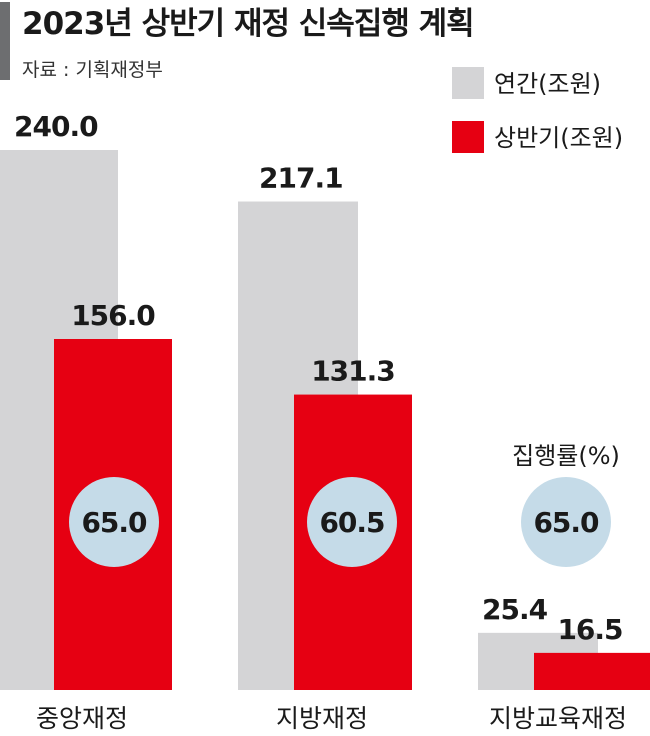 Image resolution: width=650 pixels, height=736 pixels. What do you see at coordinates (468, 83) in the screenshot?
I see `legend-swatch-annual` at bounding box center [468, 83].